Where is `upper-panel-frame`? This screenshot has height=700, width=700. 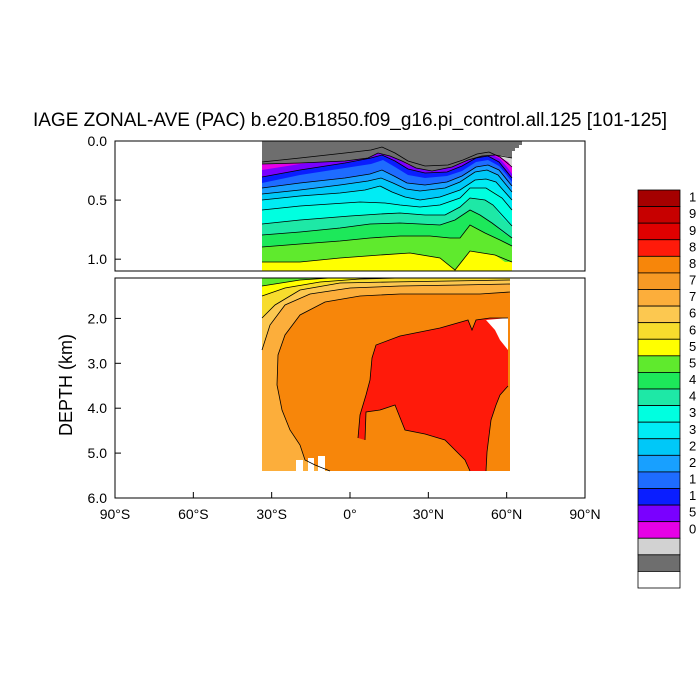
upper-panel-frame is located at coordinates (350, 206).